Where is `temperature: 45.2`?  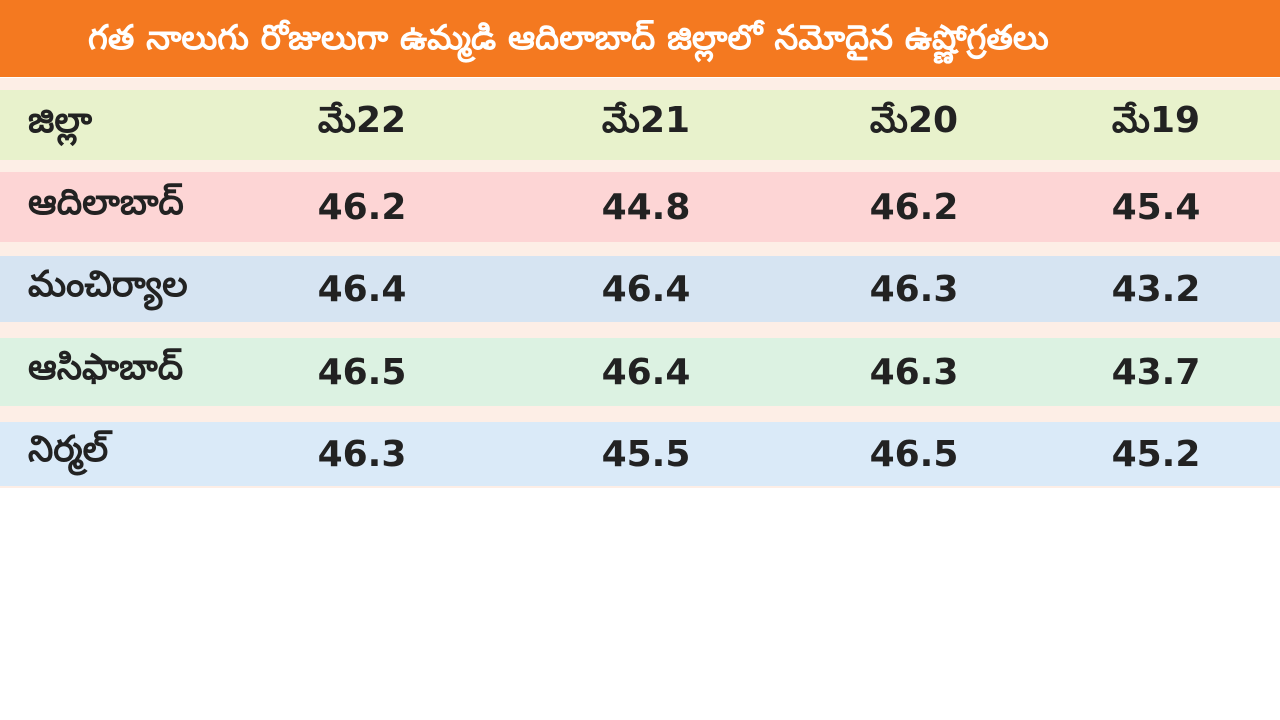
temperature: 45.2 is located at coordinates (1156, 454).